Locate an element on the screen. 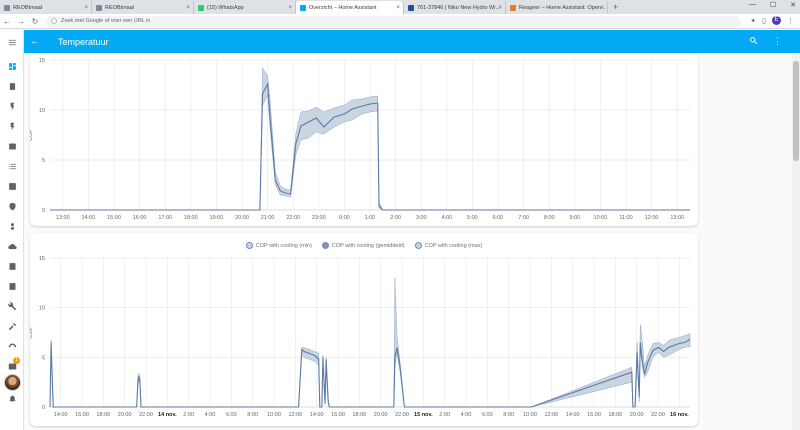 The image size is (800, 430). window-controls: — ☐ ✕ is located at coordinates (772, 5).